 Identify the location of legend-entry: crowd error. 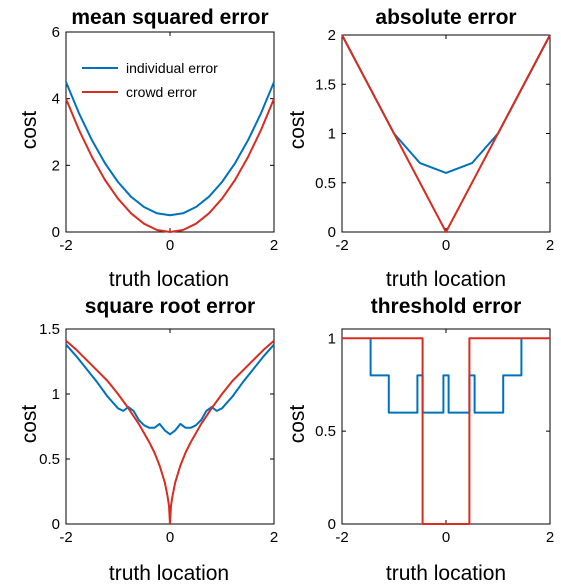
(161, 92).